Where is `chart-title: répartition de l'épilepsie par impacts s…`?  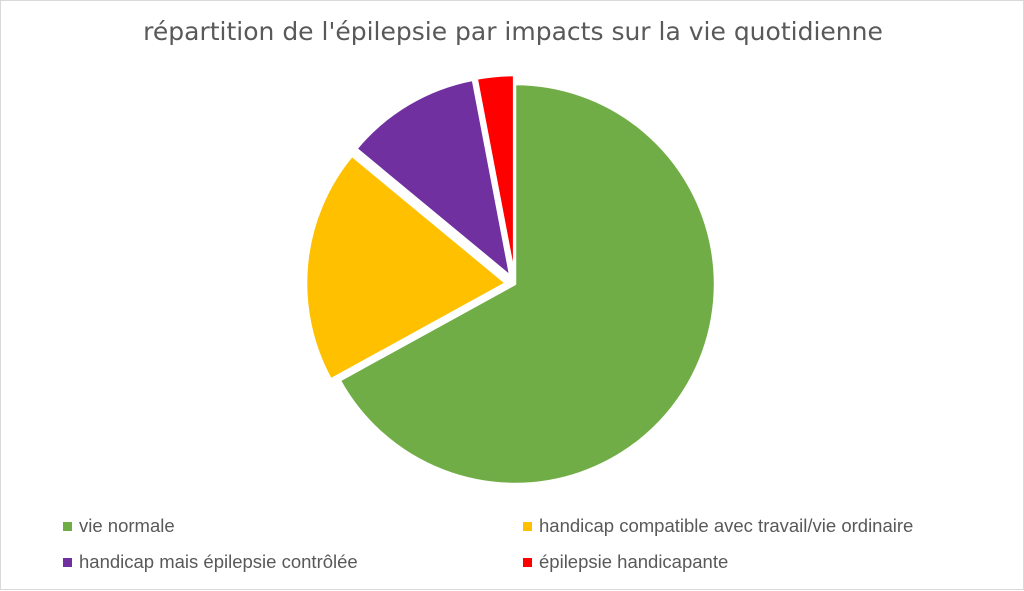
chart-title: répartition de l'épilepsie par impacts s… is located at coordinates (513, 31).